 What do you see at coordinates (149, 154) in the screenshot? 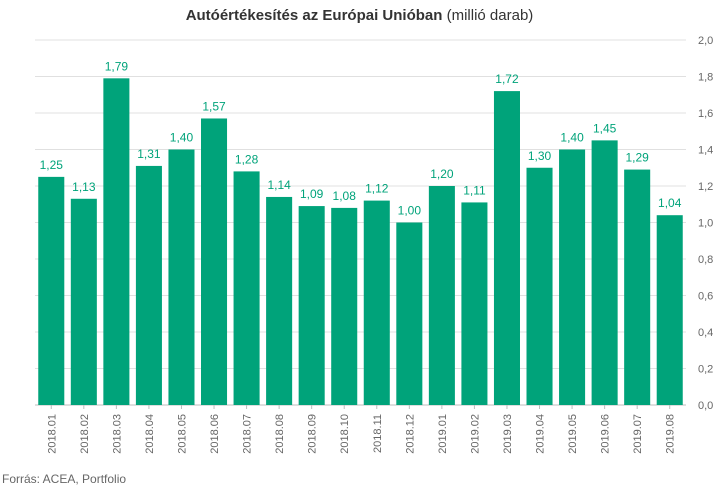
I see `data-label: 1,31` at bounding box center [149, 154].